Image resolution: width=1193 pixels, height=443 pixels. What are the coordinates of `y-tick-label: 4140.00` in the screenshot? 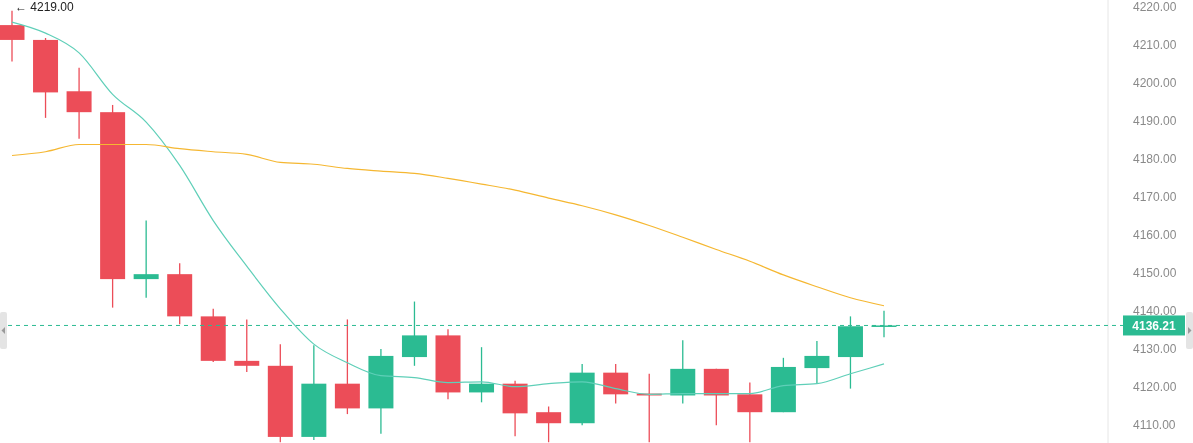 It's located at (1155, 311).